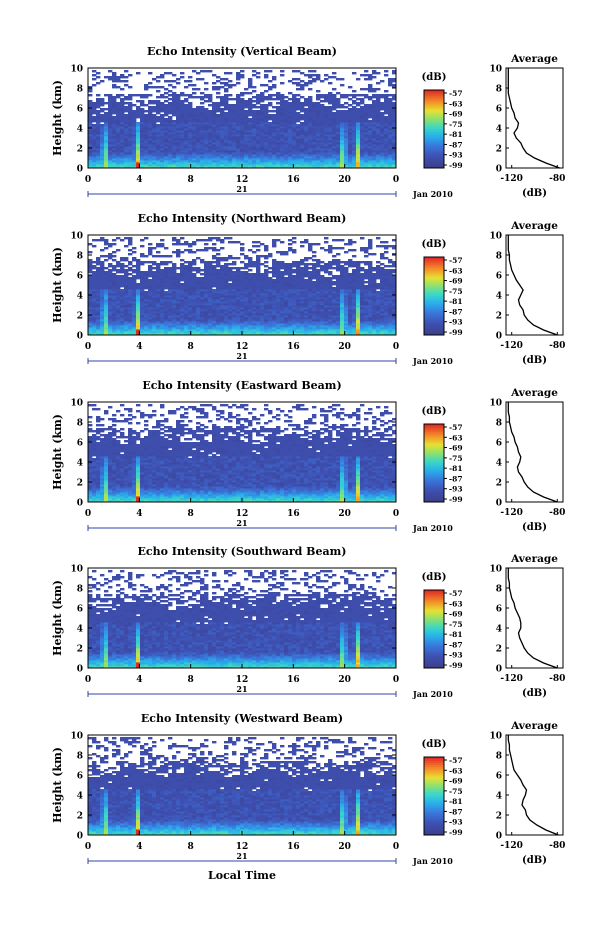 The width and height of the screenshot is (616, 933). What do you see at coordinates (456, 134) in the screenshot?
I see `colorbar-tick-label: -81` at bounding box center [456, 134].